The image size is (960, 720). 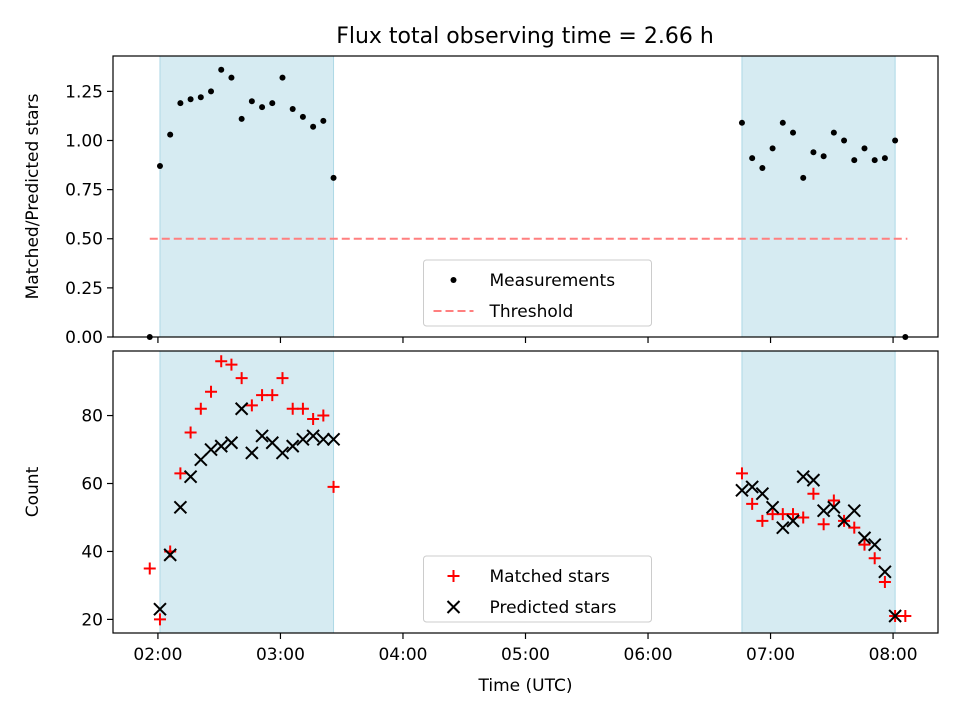 I want to click on y-tick-label: 0.50, so click(x=84, y=240).